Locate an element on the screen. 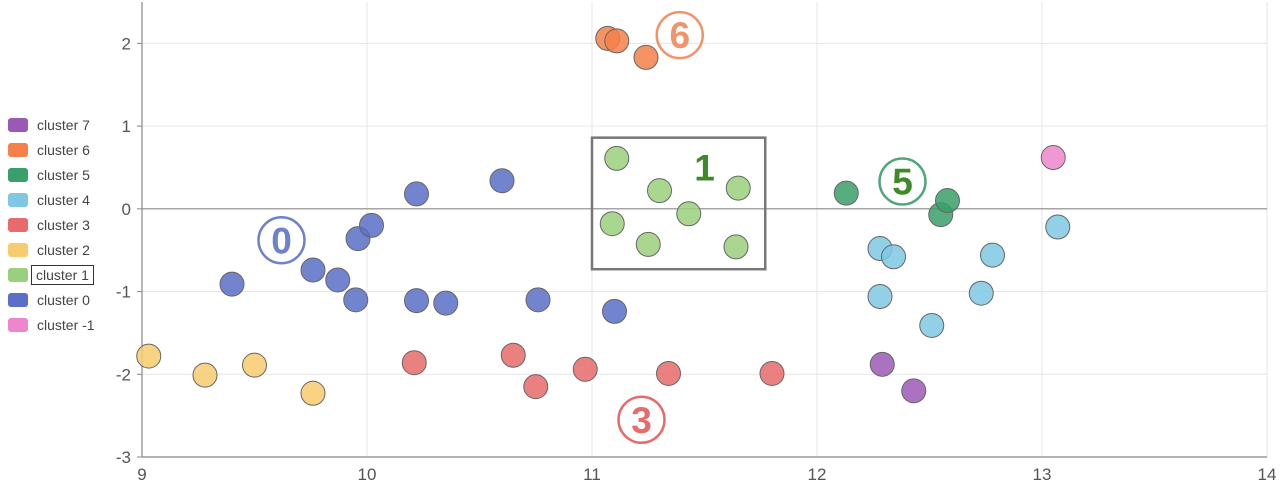 The height and width of the screenshot is (493, 1280). y-tick-label: -3 is located at coordinates (123, 457).